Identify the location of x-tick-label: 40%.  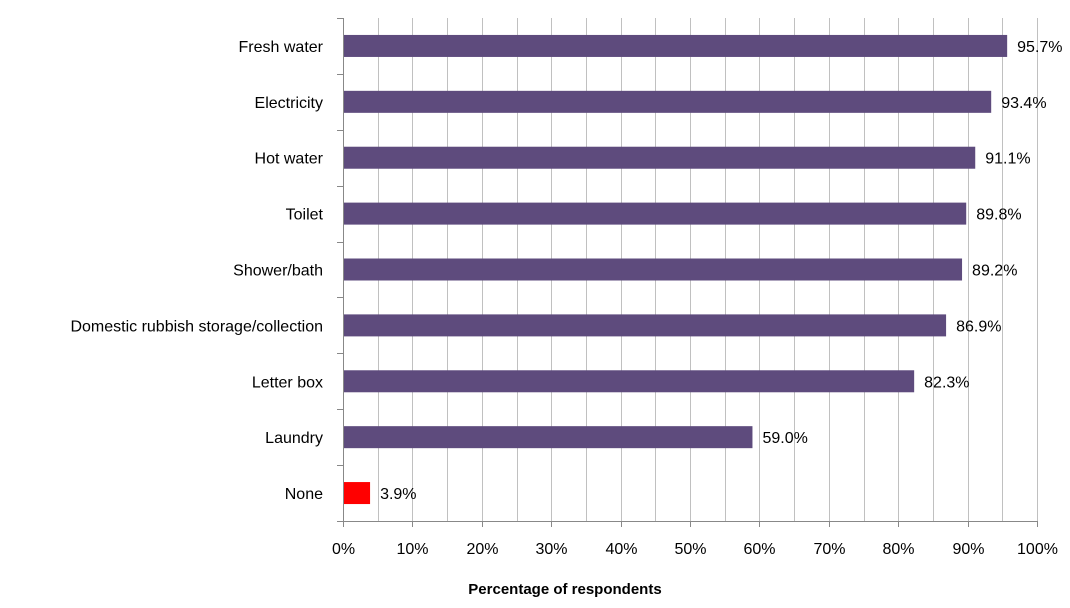
(621, 549).